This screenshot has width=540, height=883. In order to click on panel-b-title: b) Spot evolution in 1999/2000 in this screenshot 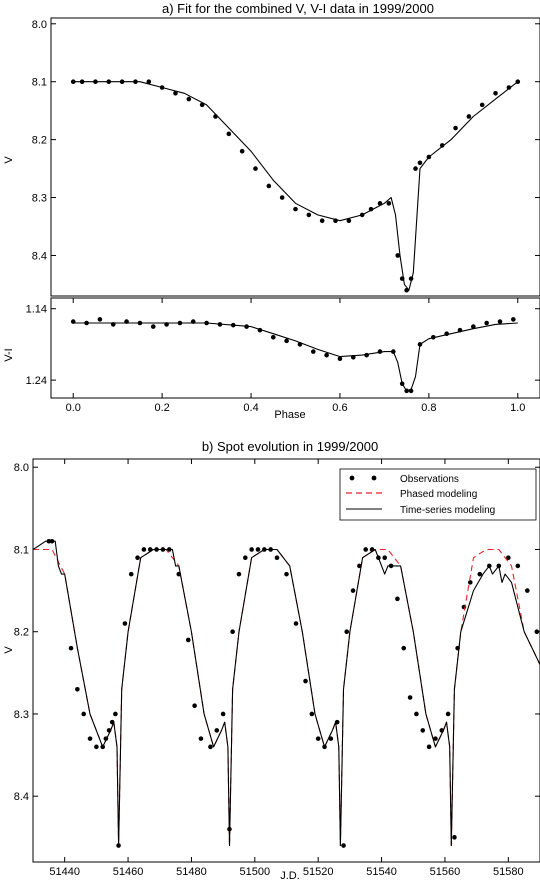, I will do `click(290, 446)`.